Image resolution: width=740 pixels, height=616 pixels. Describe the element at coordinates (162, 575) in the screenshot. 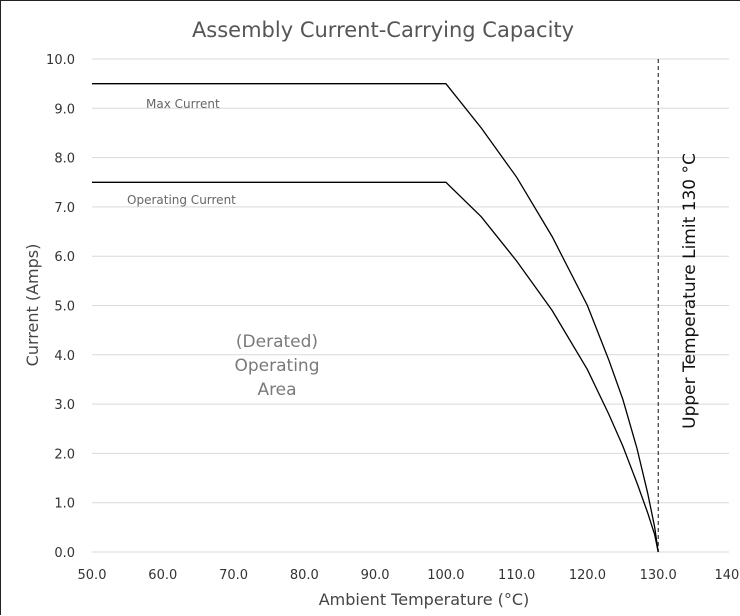

I see `x-tick-label: 60.0` at that location.